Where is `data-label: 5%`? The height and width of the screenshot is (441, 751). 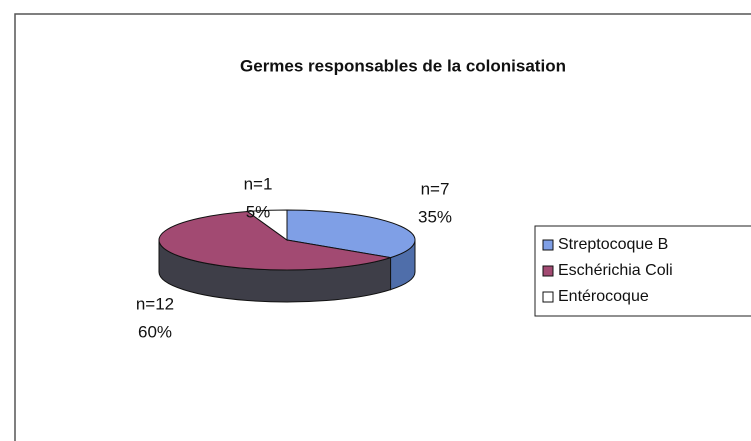 data-label: 5% is located at coordinates (258, 211).